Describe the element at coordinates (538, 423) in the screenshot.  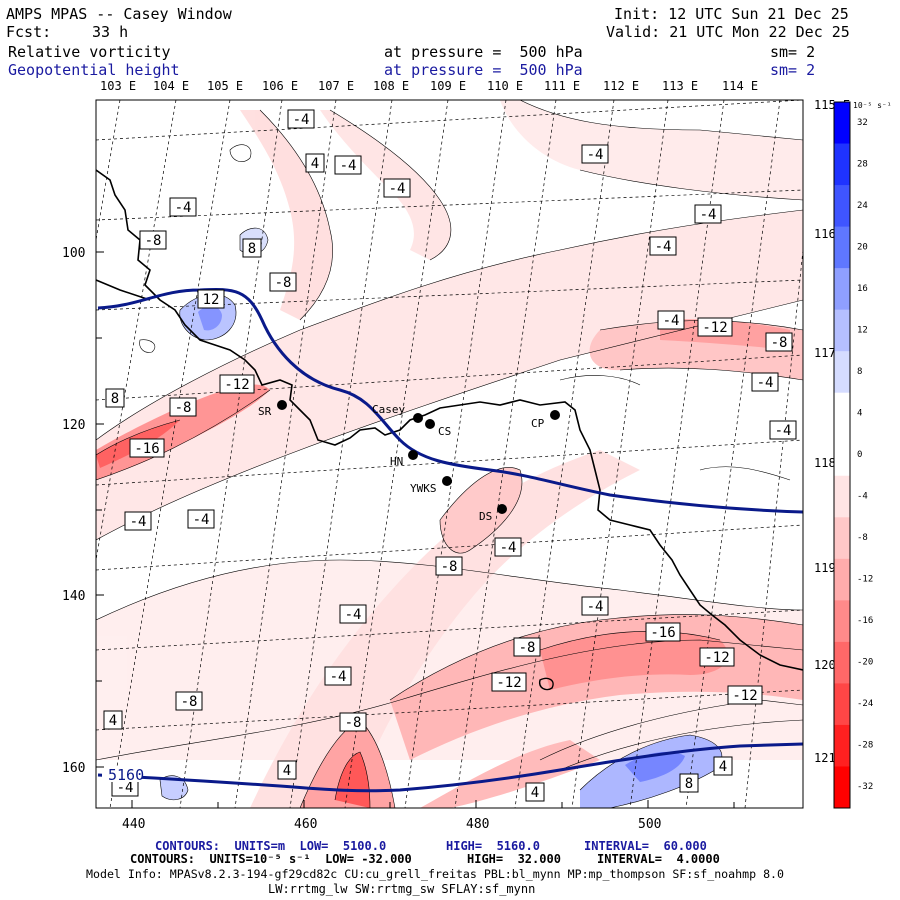
I see `station-label: CP` at that location.